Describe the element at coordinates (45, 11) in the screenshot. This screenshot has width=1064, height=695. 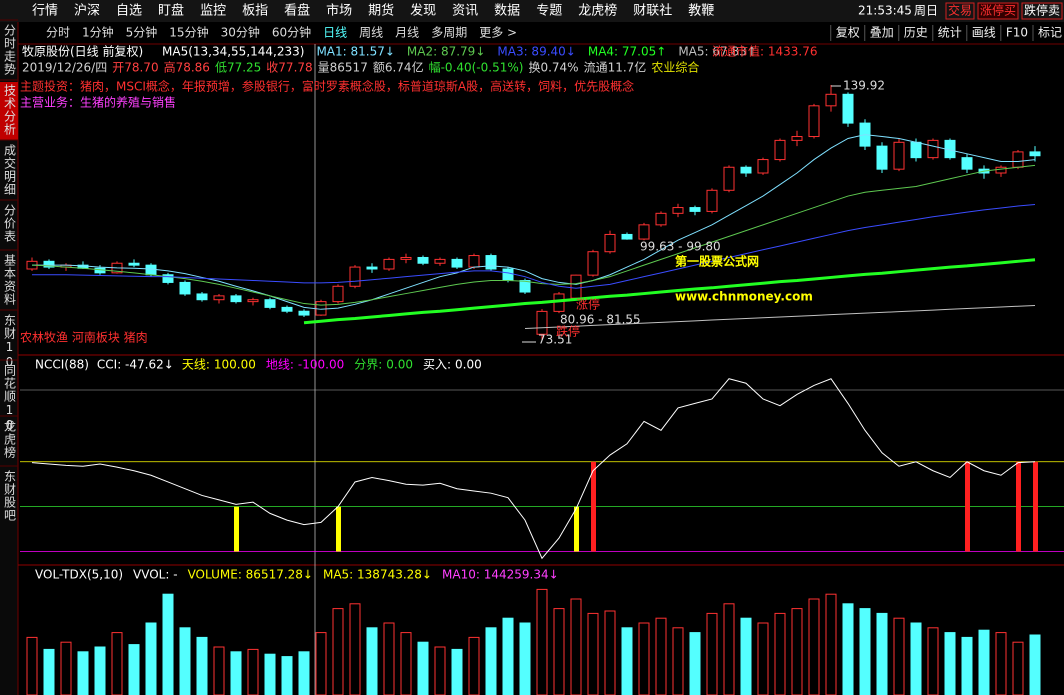
I see `menu-item: 行情` at that location.